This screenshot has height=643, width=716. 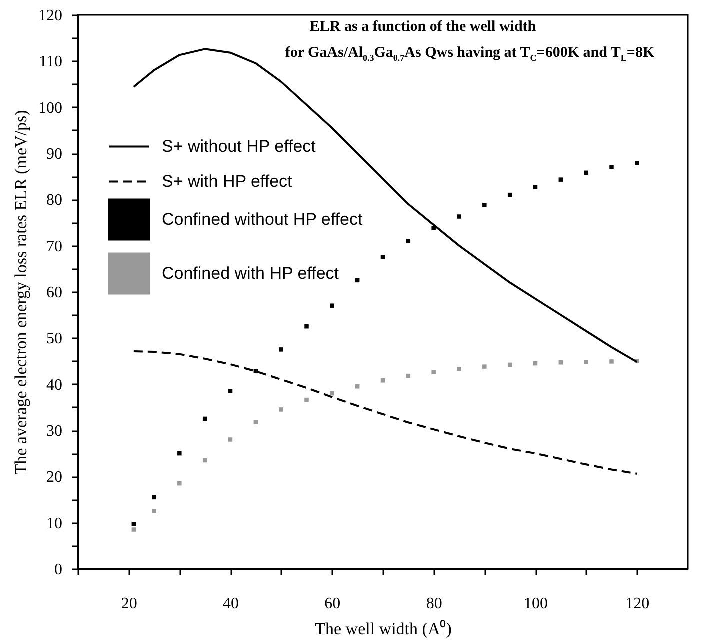 I want to click on y-tick-label: 80, so click(x=54, y=201).